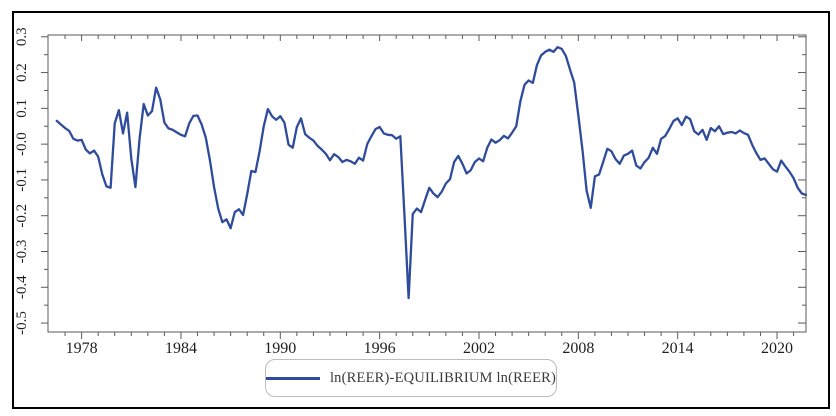 This screenshot has height=416, width=836. What do you see at coordinates (479, 348) in the screenshot?
I see `x-tick-label: 2002` at bounding box center [479, 348].